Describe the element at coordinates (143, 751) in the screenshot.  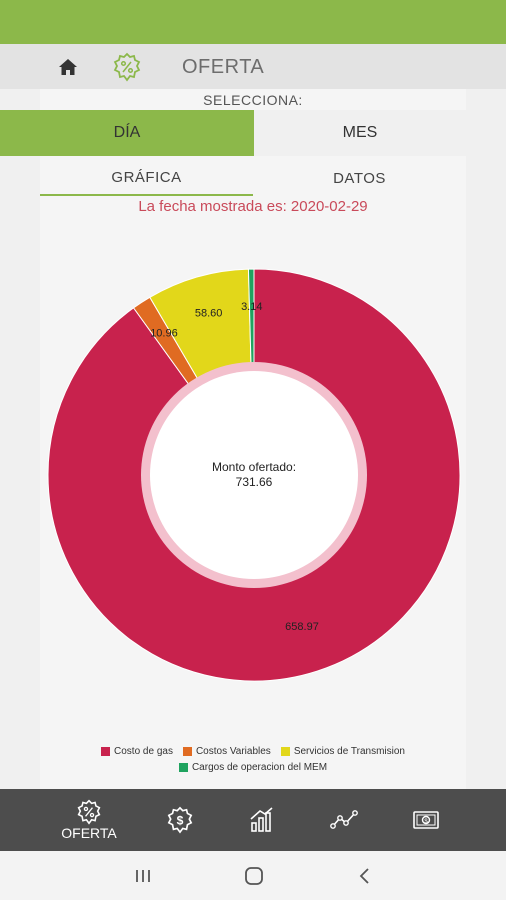
I see `legend-label: Costo de gas` at that location.